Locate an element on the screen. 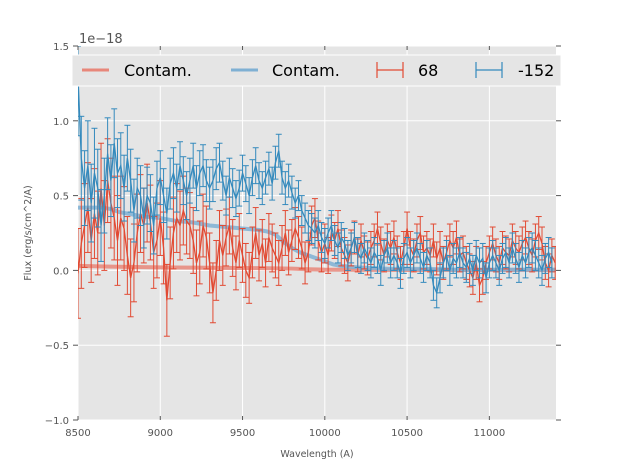 The image size is (617, 467). y-tick-label: 0.5 is located at coordinates (61, 197).